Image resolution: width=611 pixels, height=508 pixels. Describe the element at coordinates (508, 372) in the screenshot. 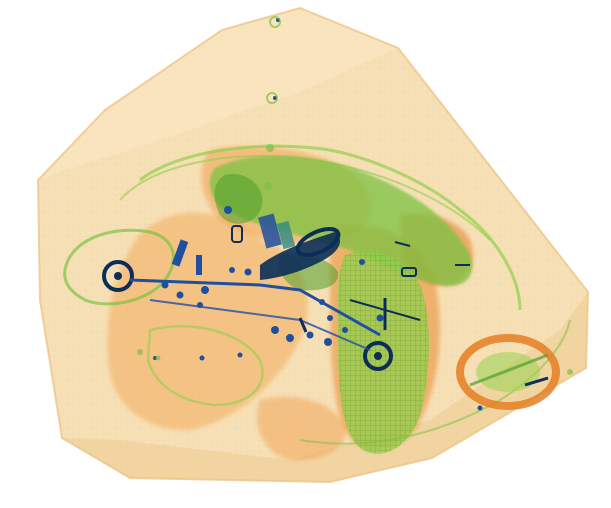

I see `orange-ring-object` at that location.